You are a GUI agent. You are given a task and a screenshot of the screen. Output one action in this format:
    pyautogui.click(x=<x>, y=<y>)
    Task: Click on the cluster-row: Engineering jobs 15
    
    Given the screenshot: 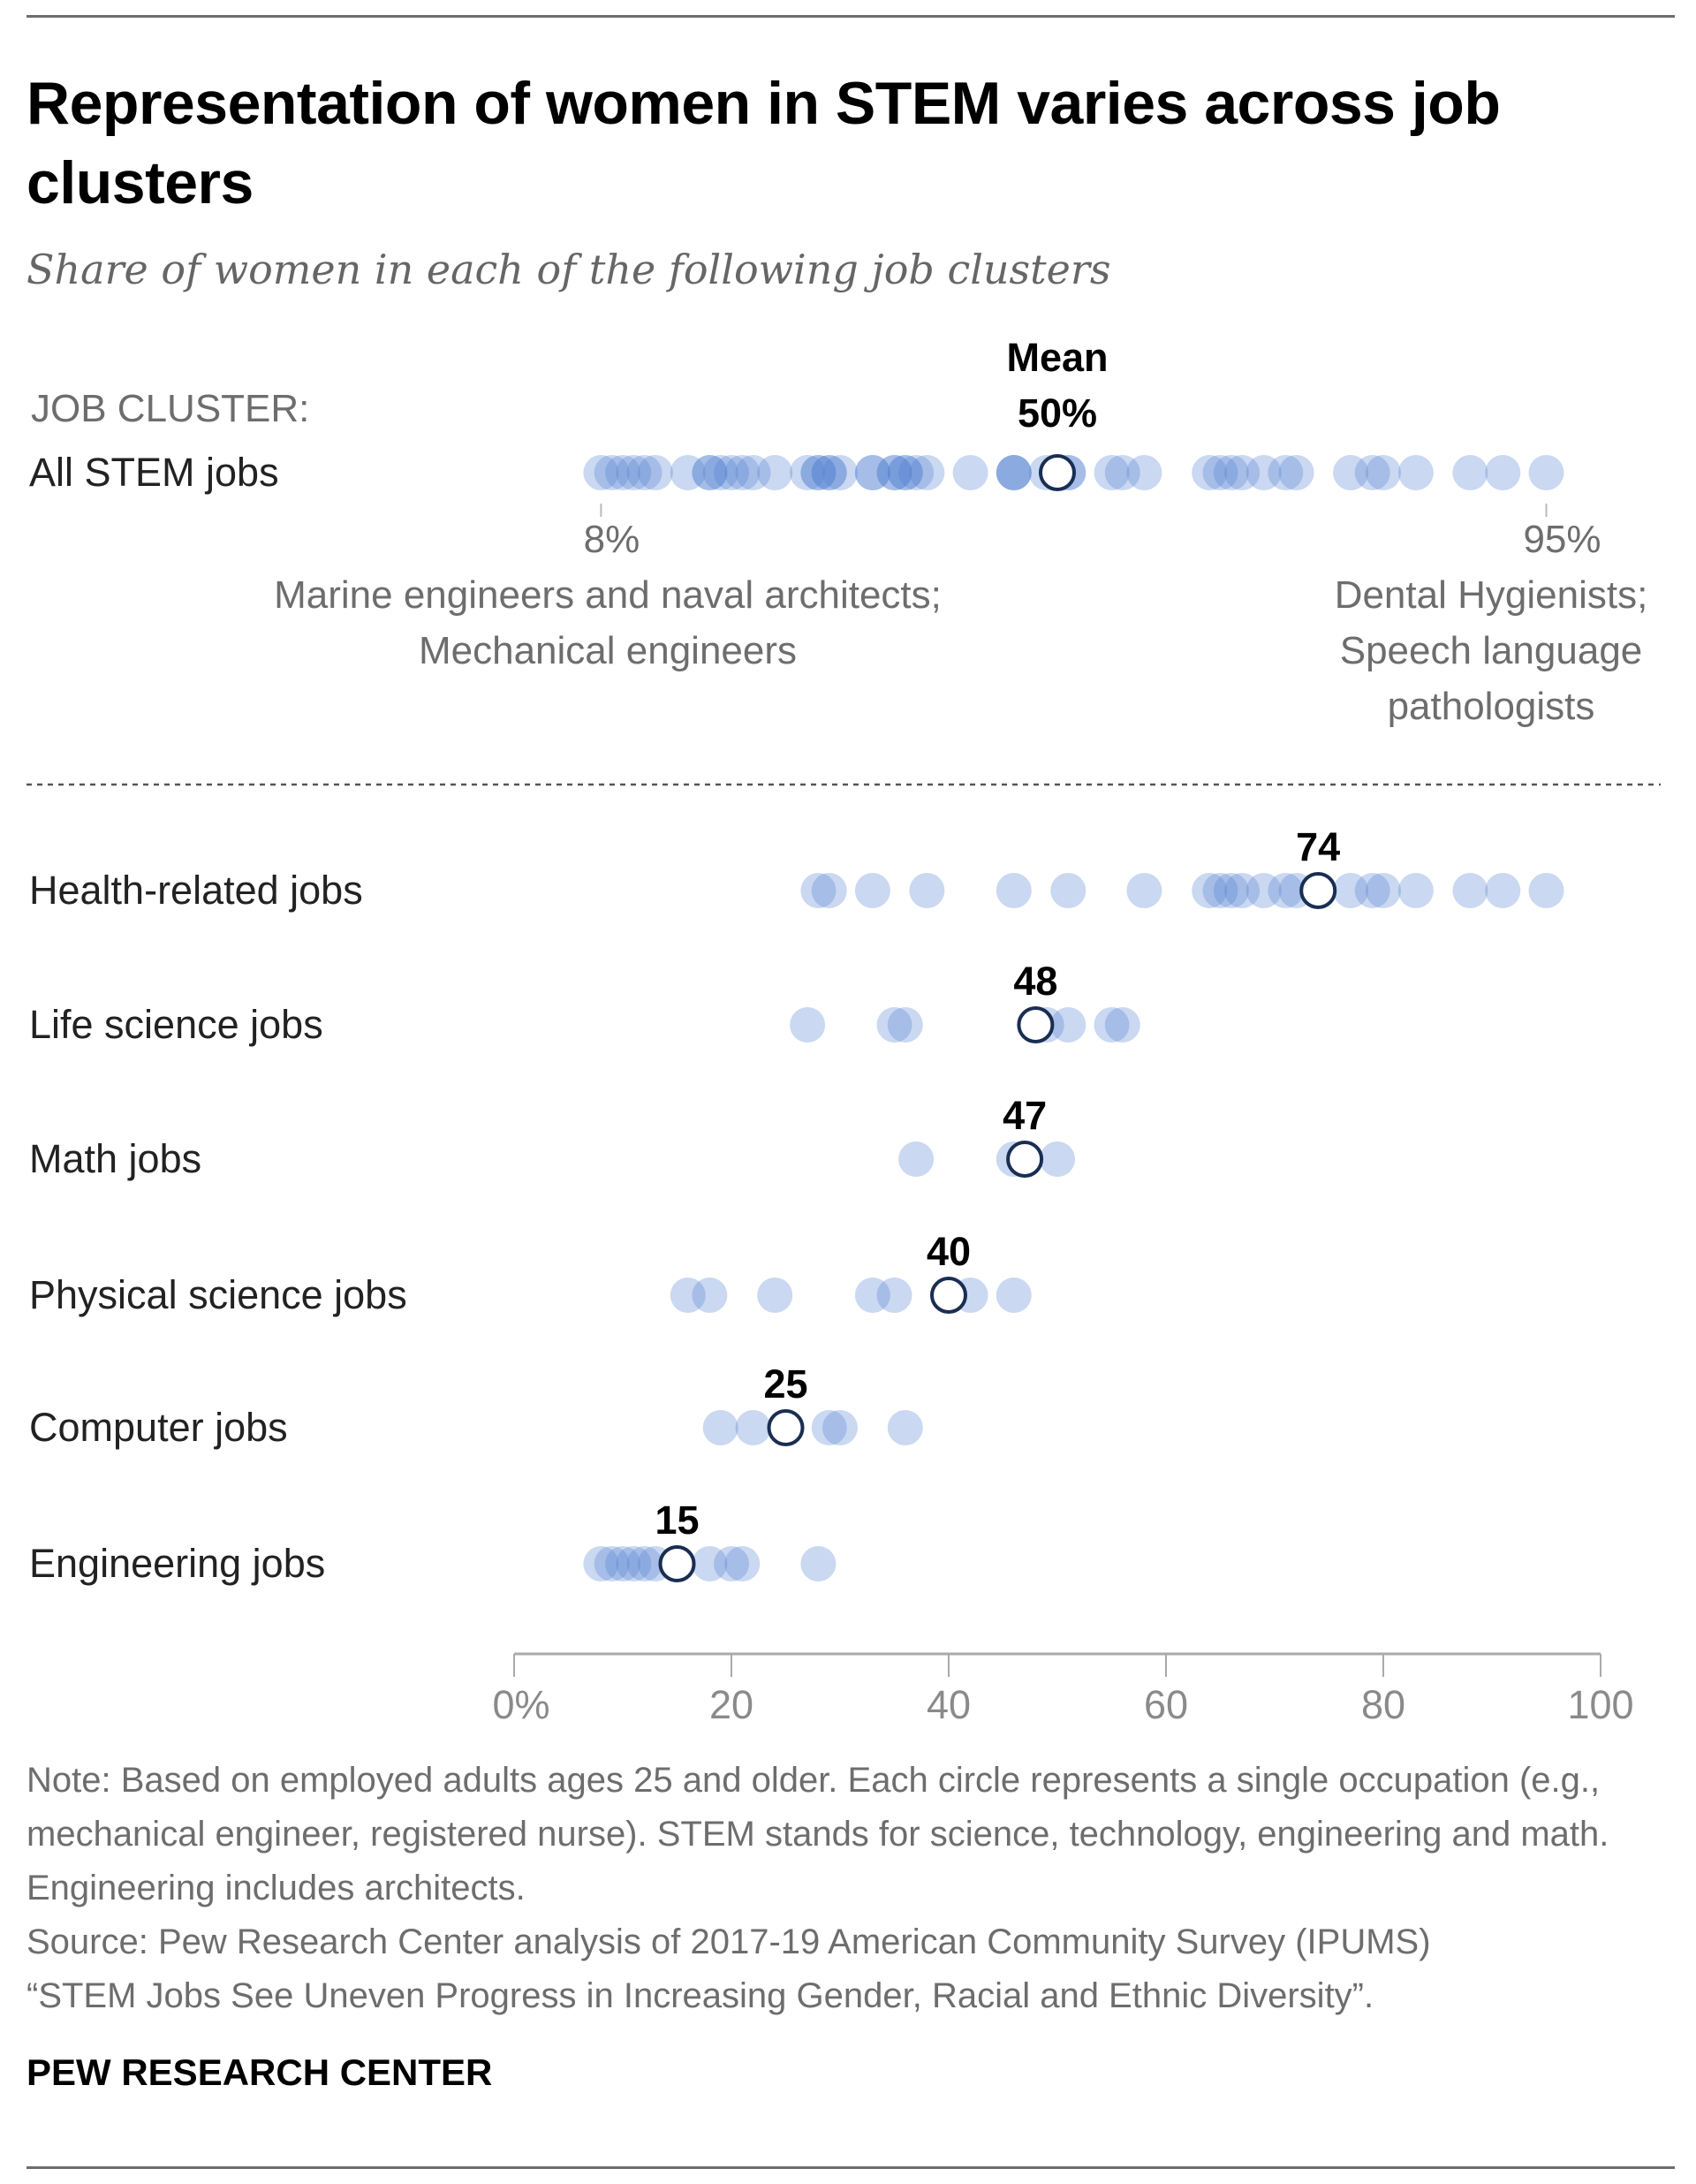 What is the action you would take?
    pyautogui.click(x=433, y=1542)
    